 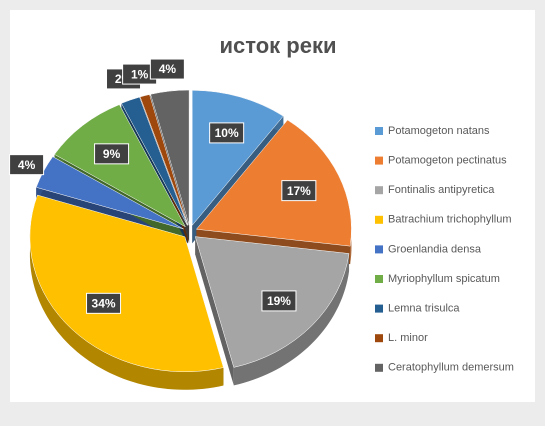 I want to click on legend-label: Fontinalis antipyretica, so click(x=441, y=190).